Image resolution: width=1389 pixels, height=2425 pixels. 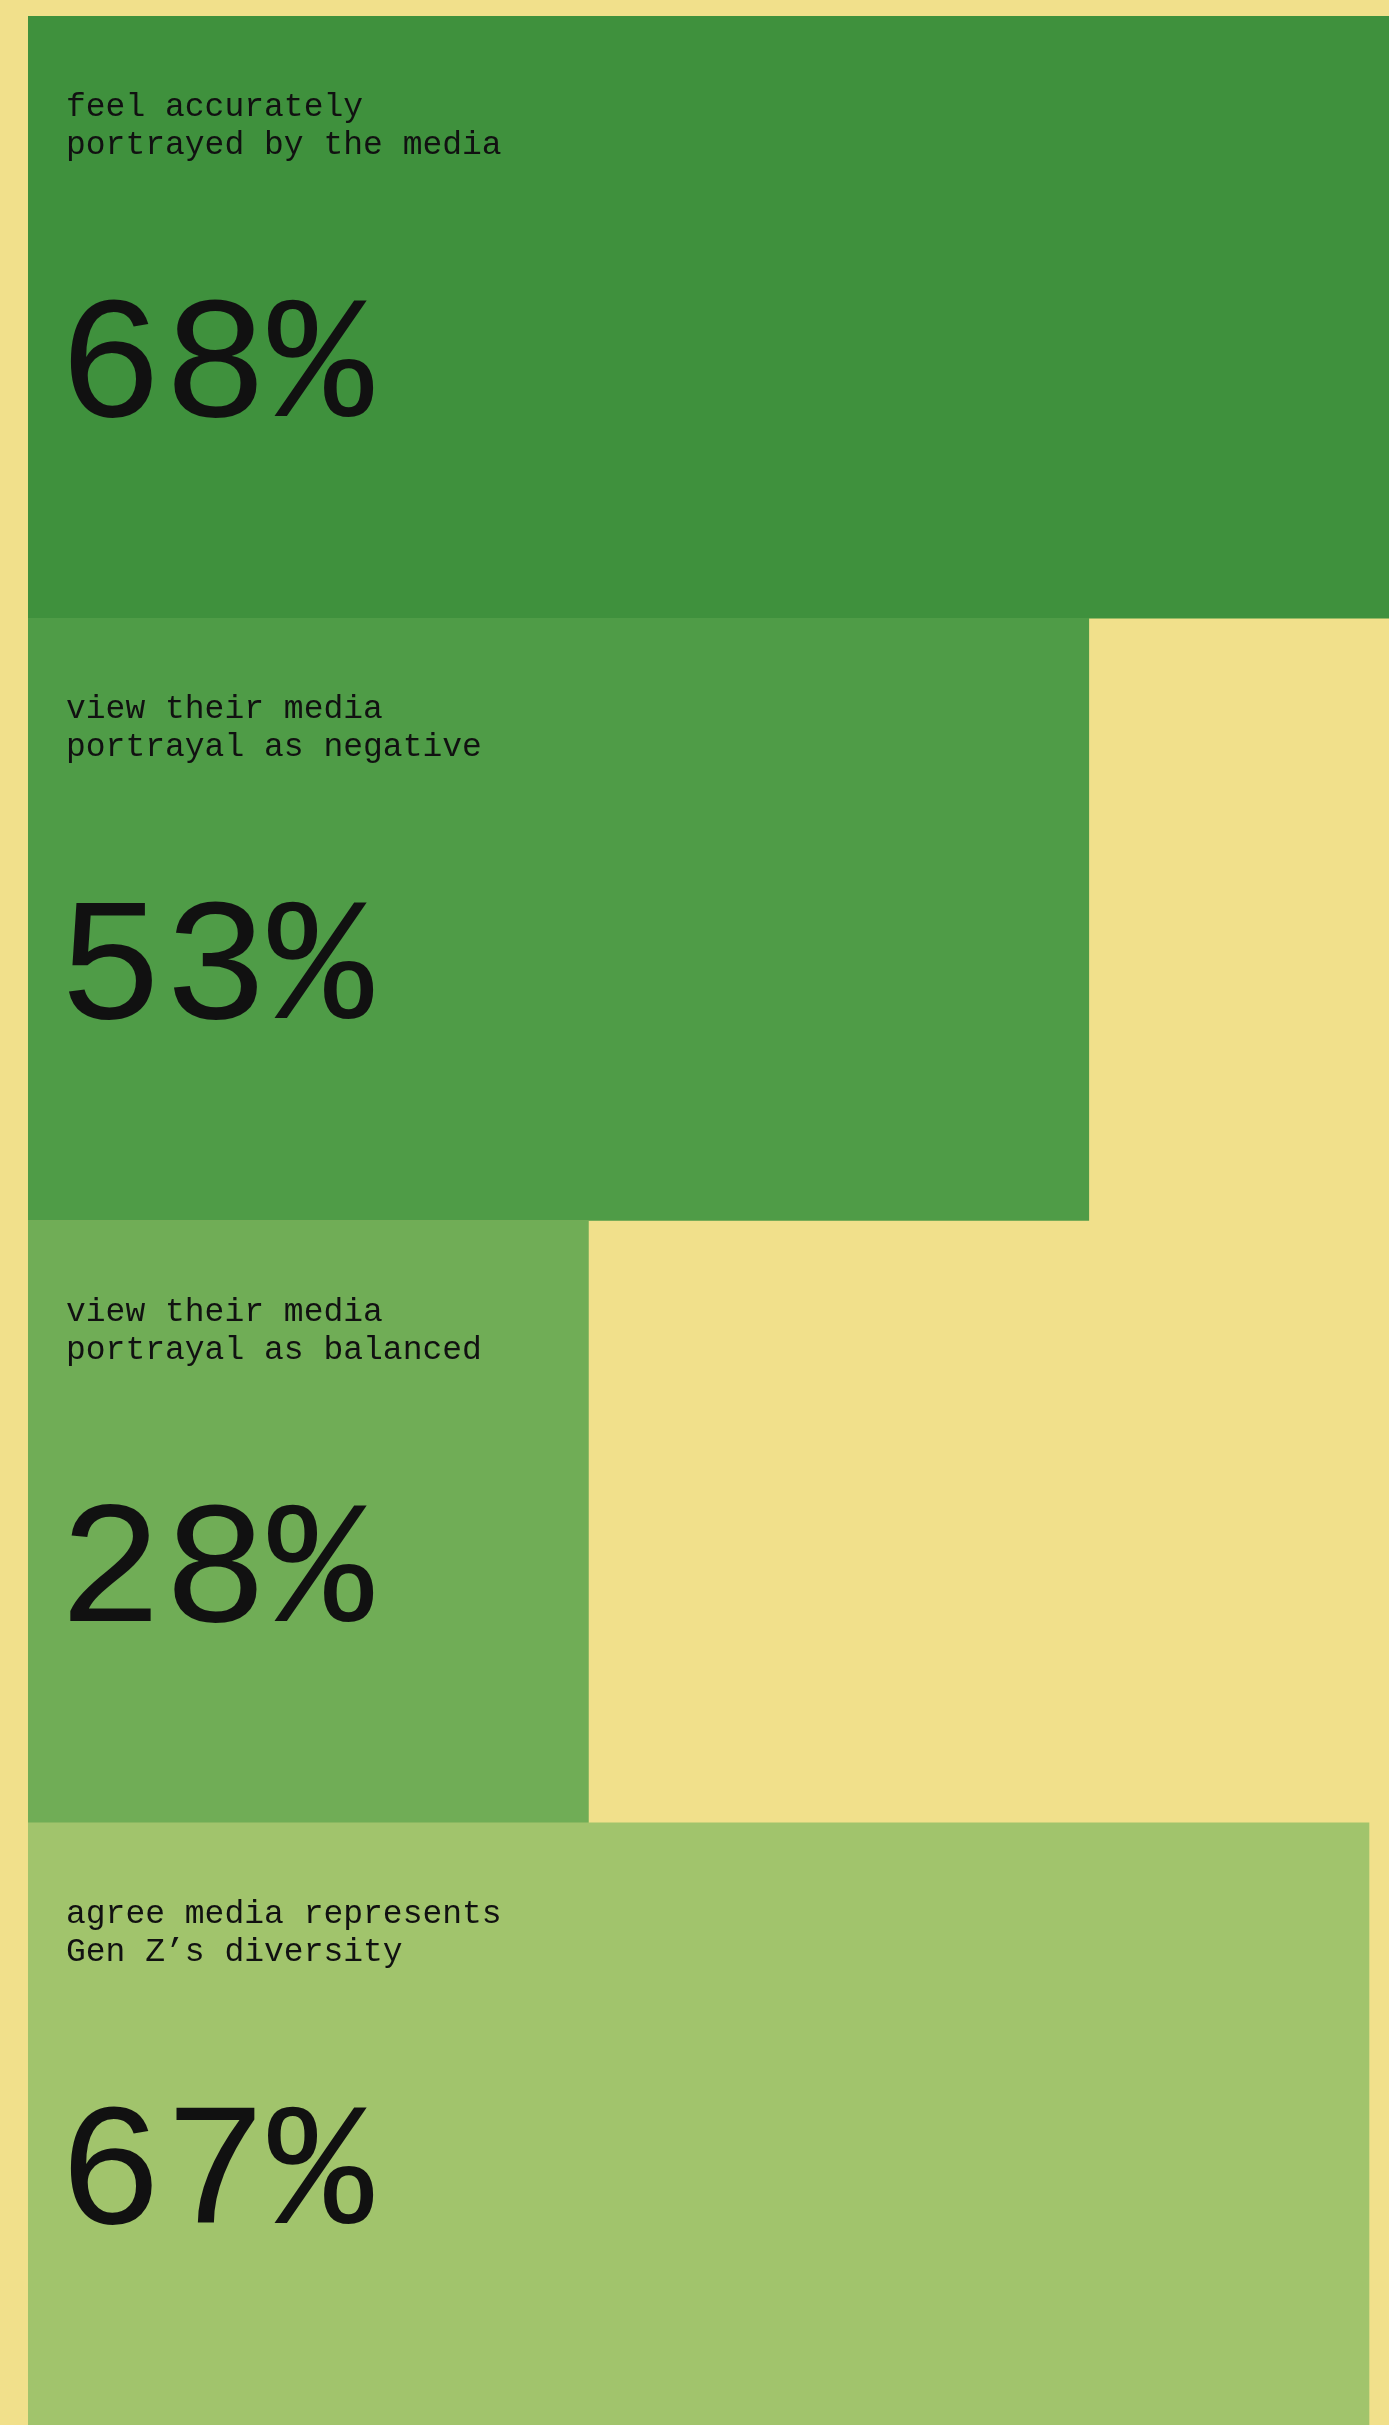 What do you see at coordinates (284, 126) in the screenshot?
I see `y-tick-label: feel accurately portrayed by the media` at bounding box center [284, 126].